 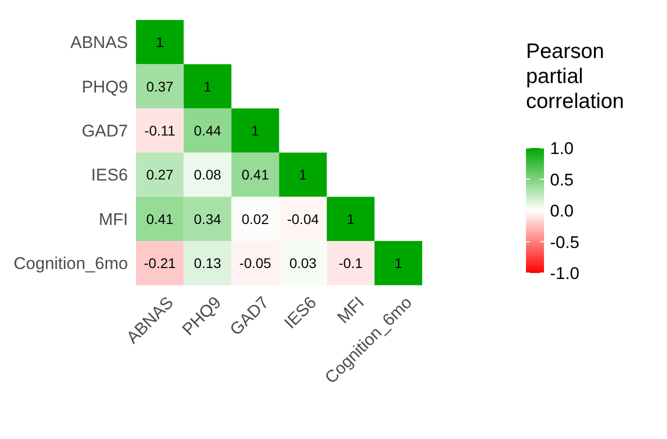 What do you see at coordinates (562, 211) in the screenshot?
I see `color-bar-label: 0.0` at bounding box center [562, 211].